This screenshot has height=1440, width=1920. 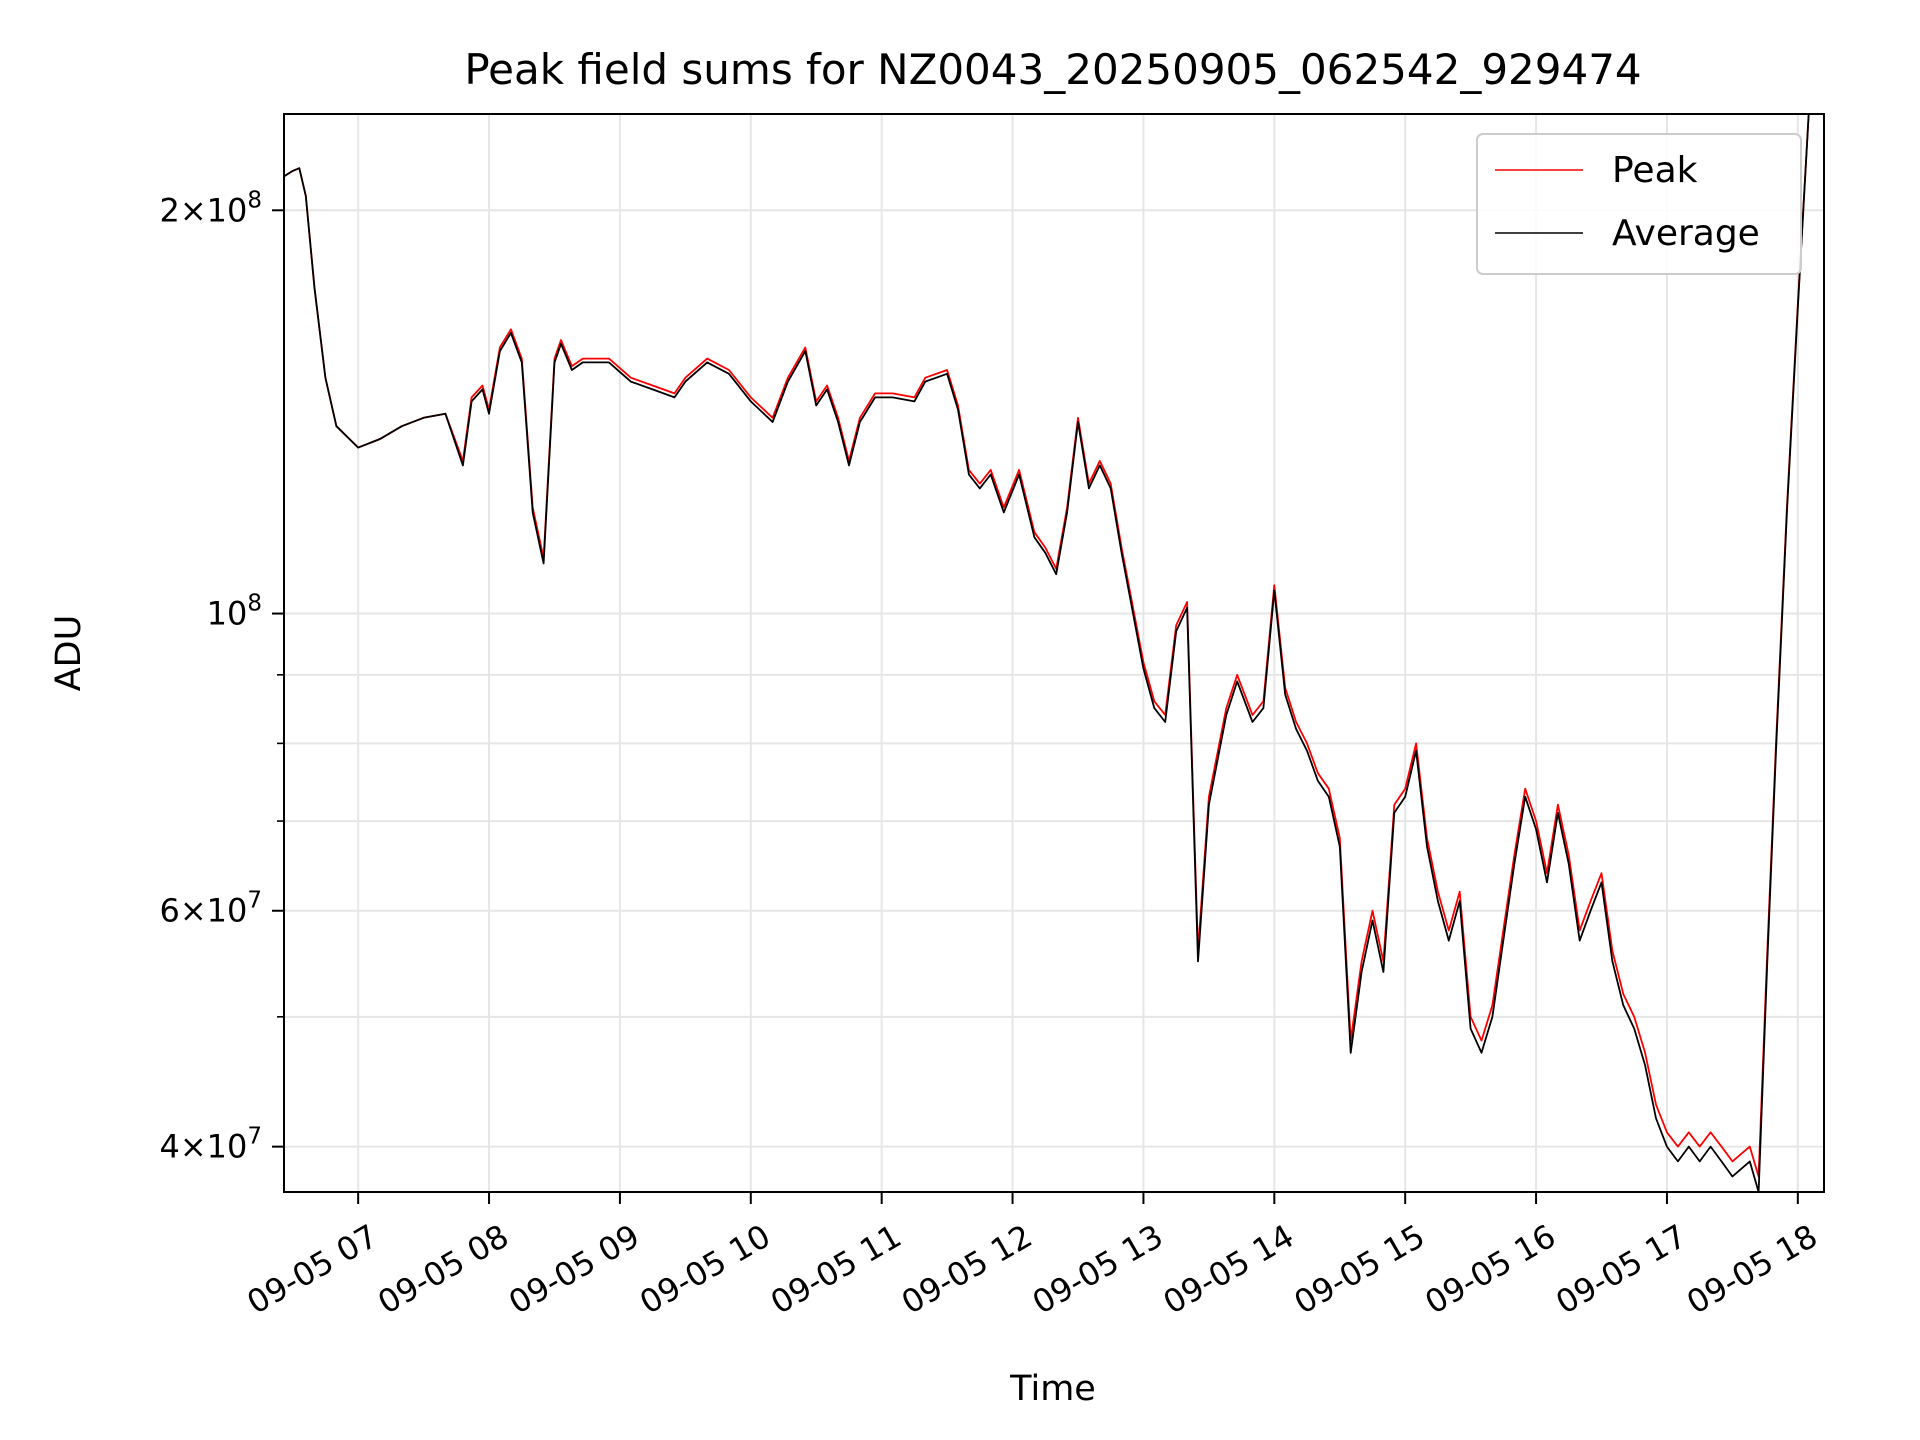 I want to click on legend-label-peak: Peak, so click(x=1655, y=170).